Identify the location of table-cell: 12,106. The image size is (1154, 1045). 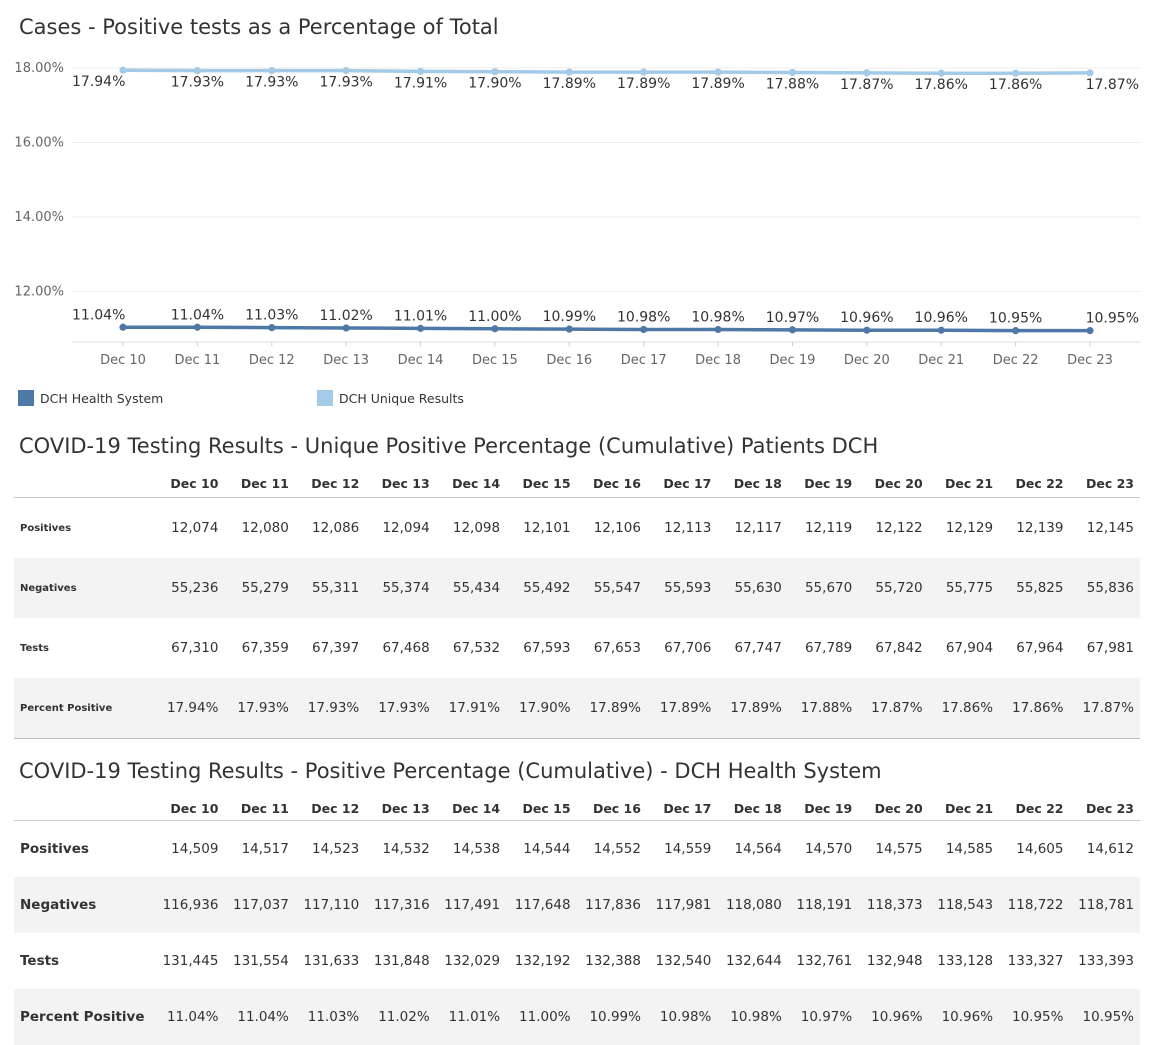
(617, 528).